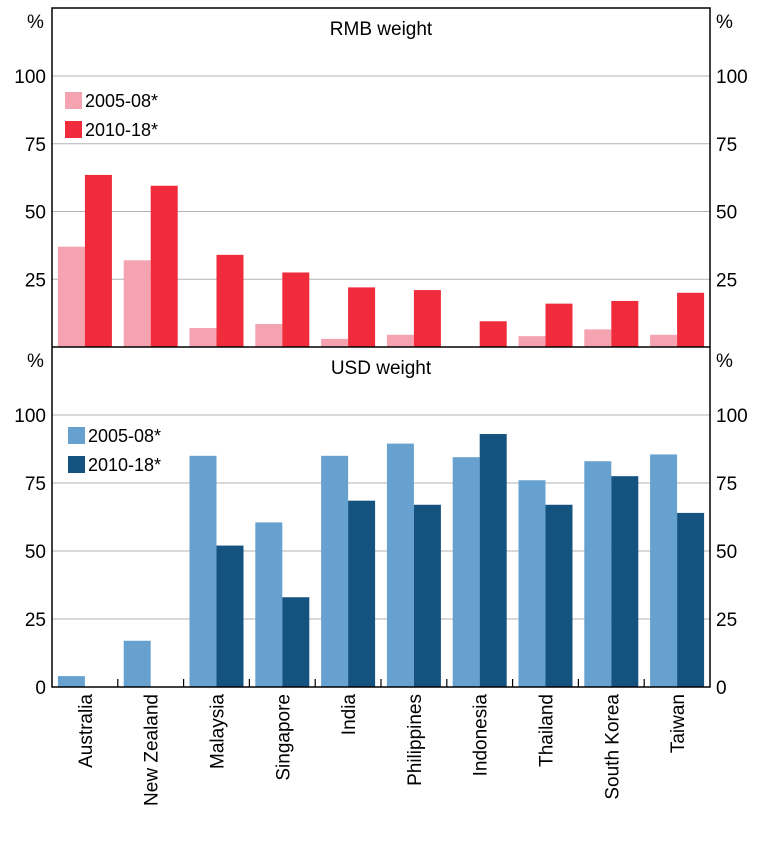 This screenshot has height=844, width=758. What do you see at coordinates (381, 29) in the screenshot?
I see `panel-title: RMB weight` at bounding box center [381, 29].